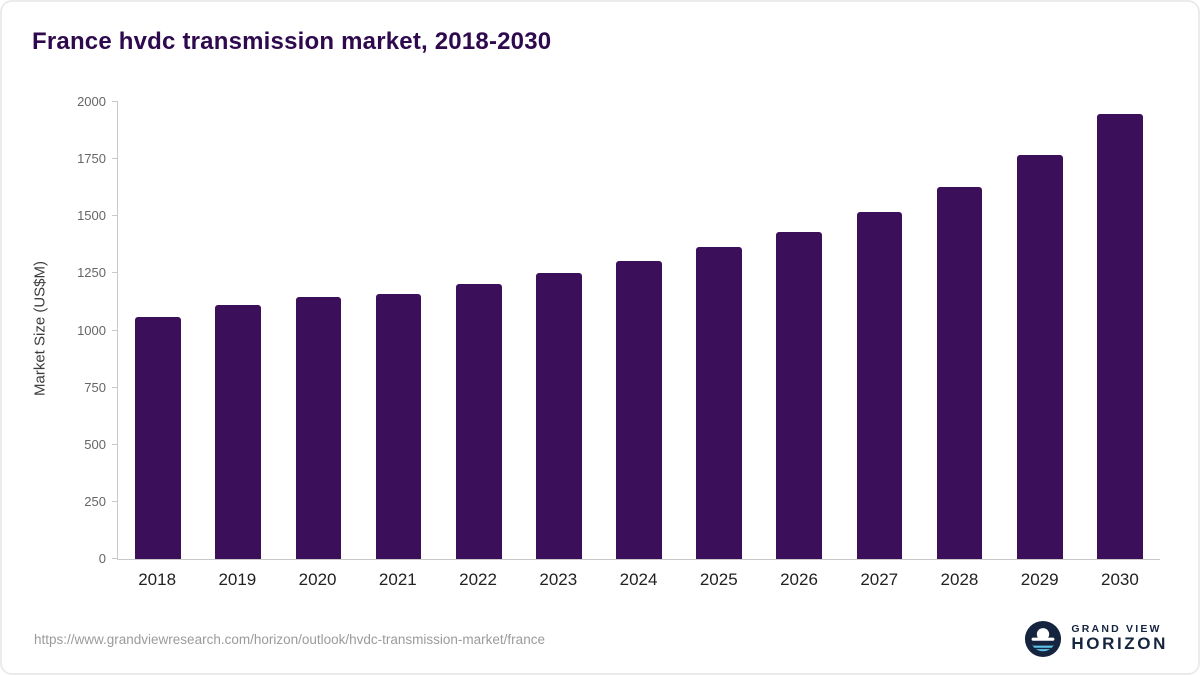  Describe the element at coordinates (1116, 628) in the screenshot. I see `brand-name-top: GRAND VIEW` at that location.